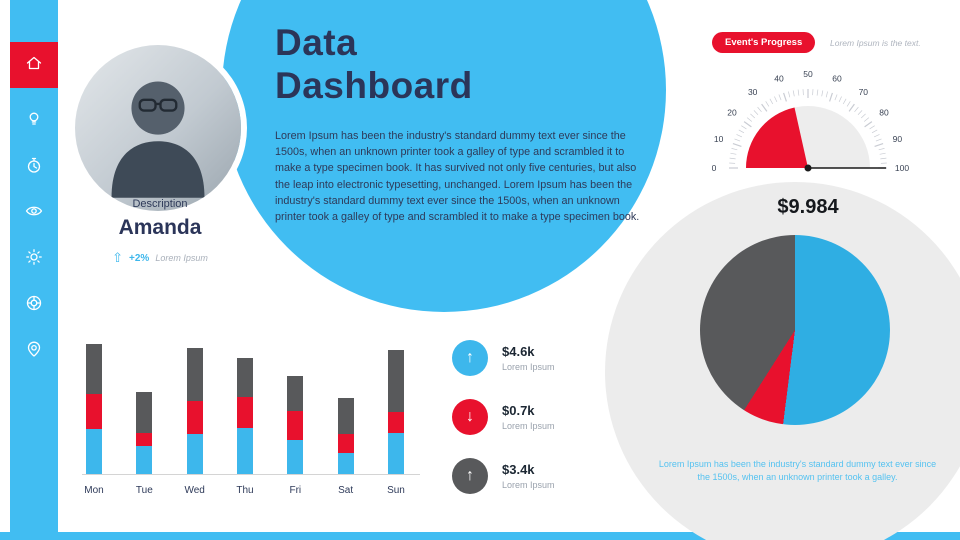 The image size is (960, 540). I want to click on life-ring-icon, so click(34, 305).